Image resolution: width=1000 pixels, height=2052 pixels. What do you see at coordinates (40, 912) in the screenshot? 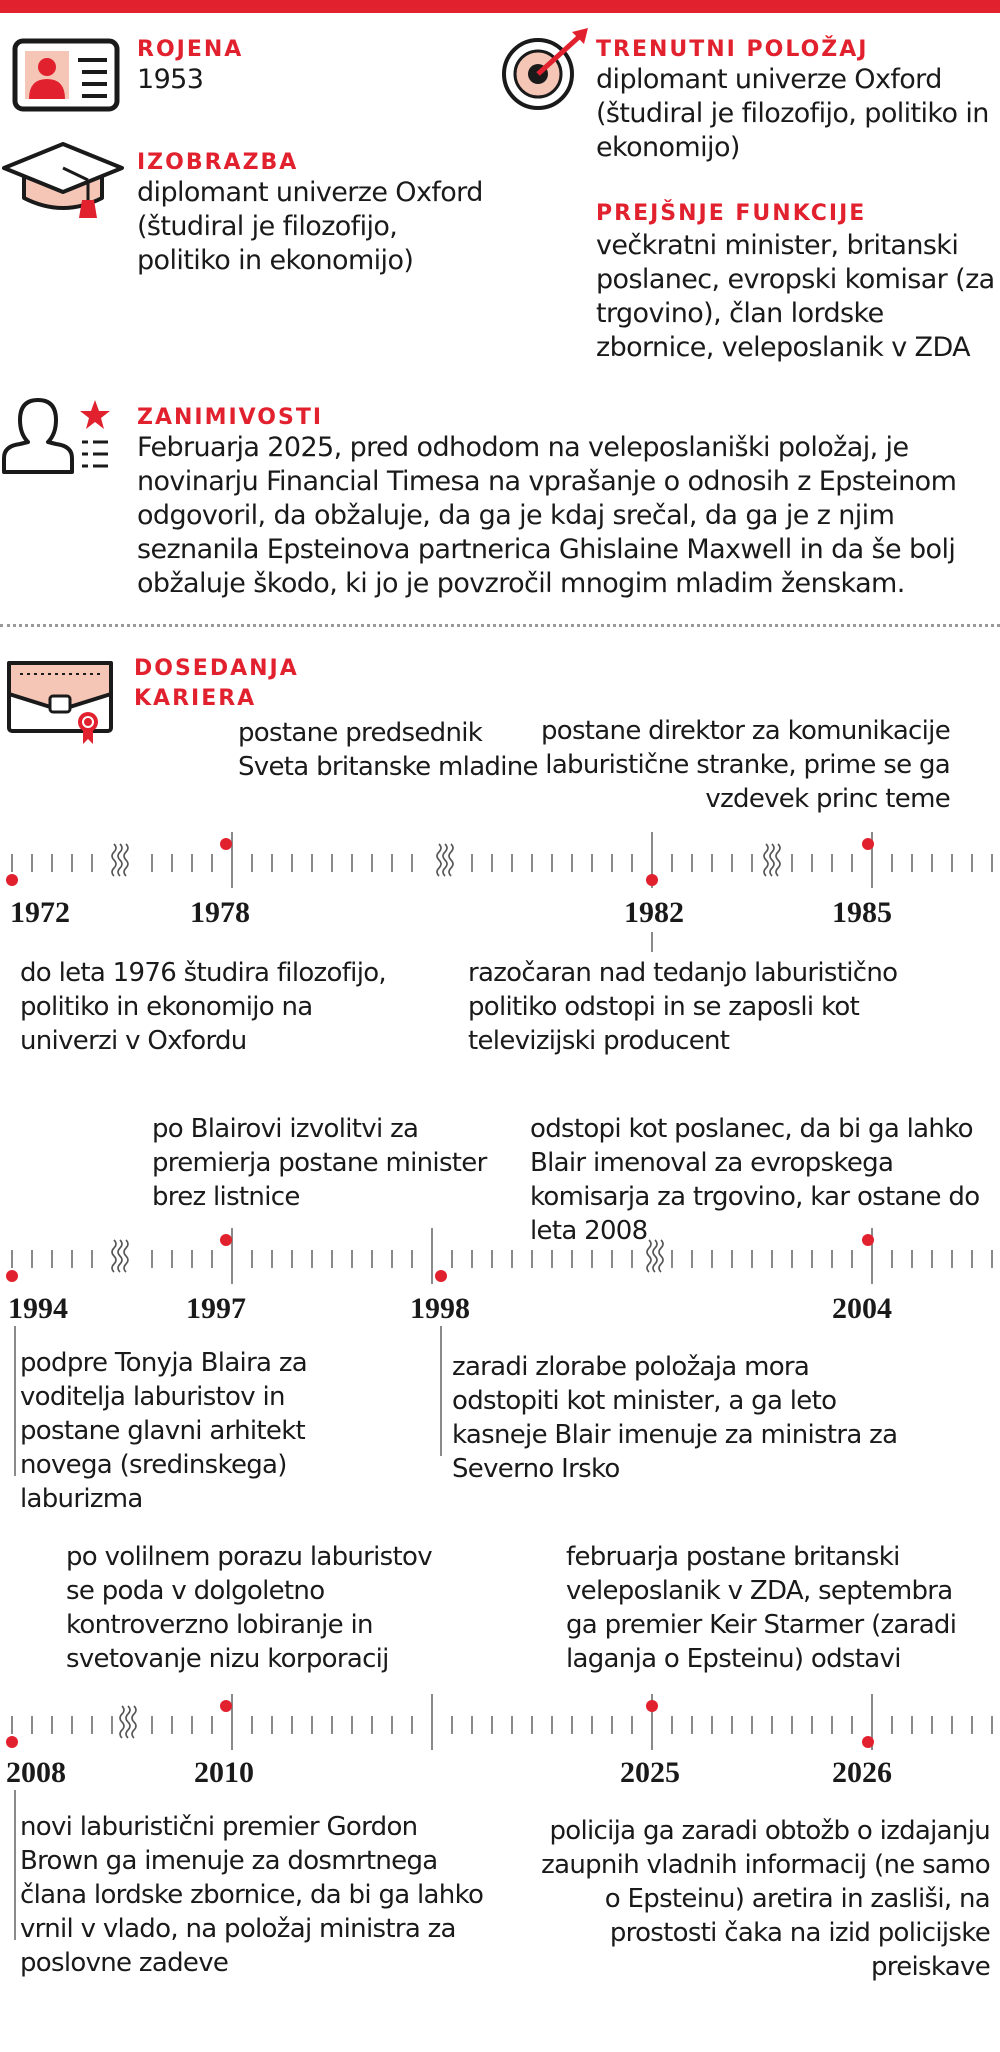
I see `year-1972: 1972` at bounding box center [40, 912].